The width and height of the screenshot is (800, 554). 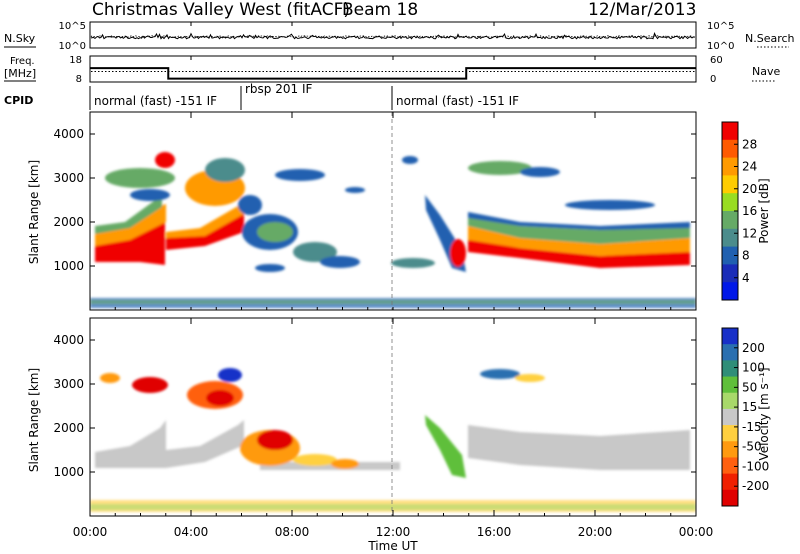 I want to click on colorbar-tick-label: 4, so click(x=746, y=278).